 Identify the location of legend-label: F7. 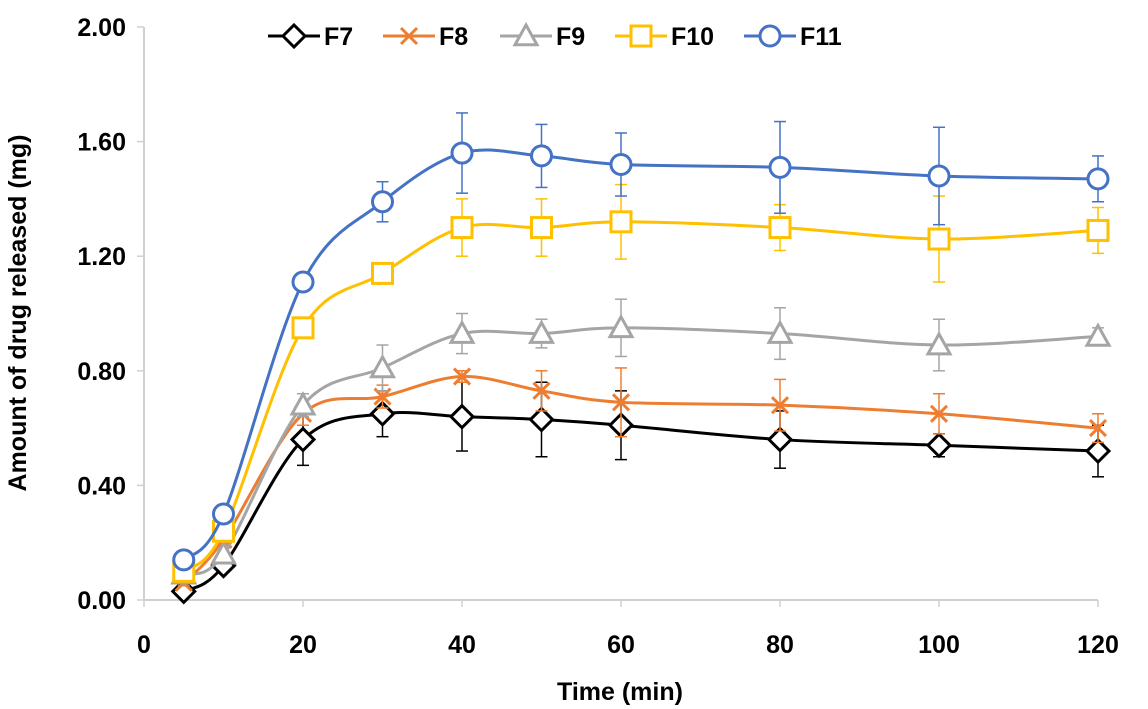
(338, 37).